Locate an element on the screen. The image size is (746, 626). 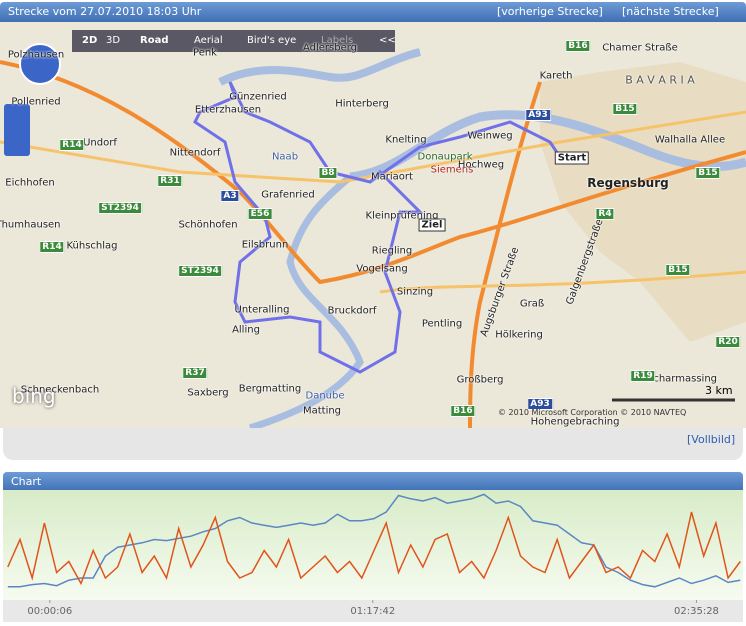
road-shield: A3 is located at coordinates (230, 196).